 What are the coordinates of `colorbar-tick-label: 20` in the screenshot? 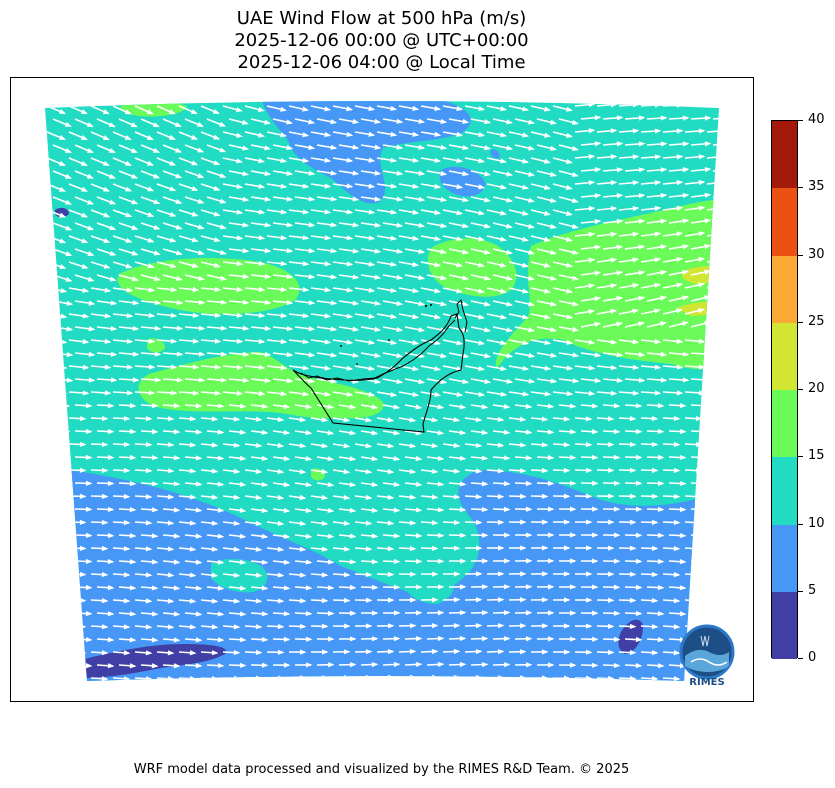 It's located at (816, 388).